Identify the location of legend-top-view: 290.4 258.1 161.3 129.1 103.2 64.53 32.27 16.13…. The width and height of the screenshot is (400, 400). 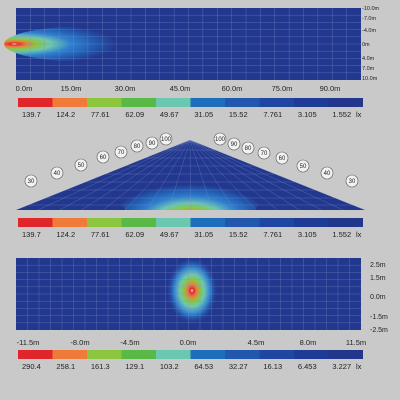
(190, 360).